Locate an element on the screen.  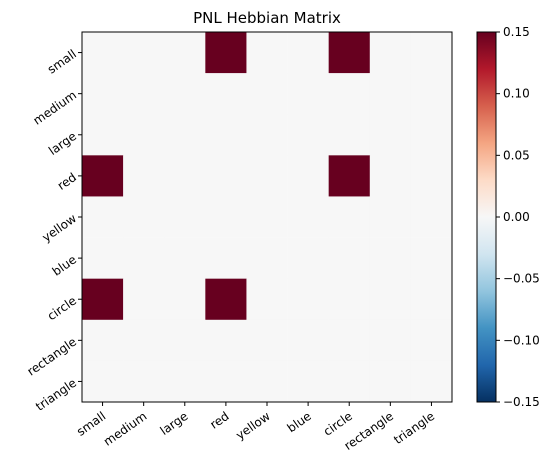
colorbar: 0.15 0.10 0.05 0.00 −0.05 −0.10 −0.15 is located at coordinates (508, 217).